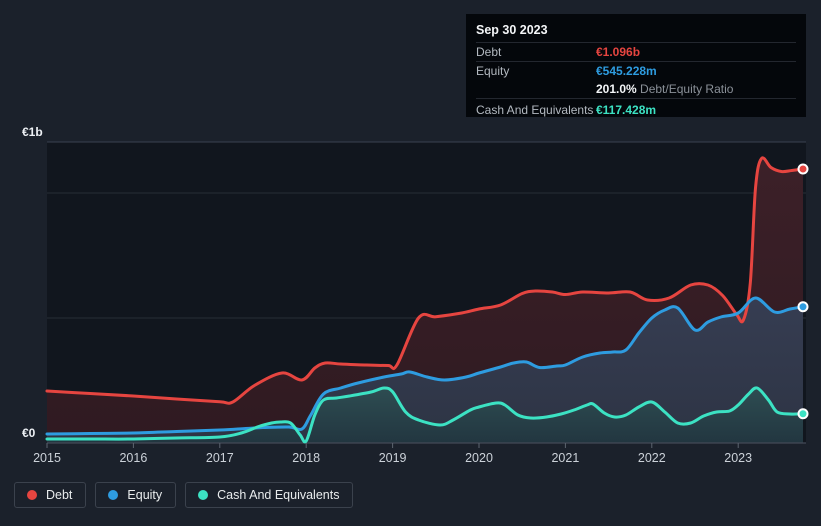 This screenshot has width=821, height=526. I want to click on cash-series-dot-icon, so click(203, 495).